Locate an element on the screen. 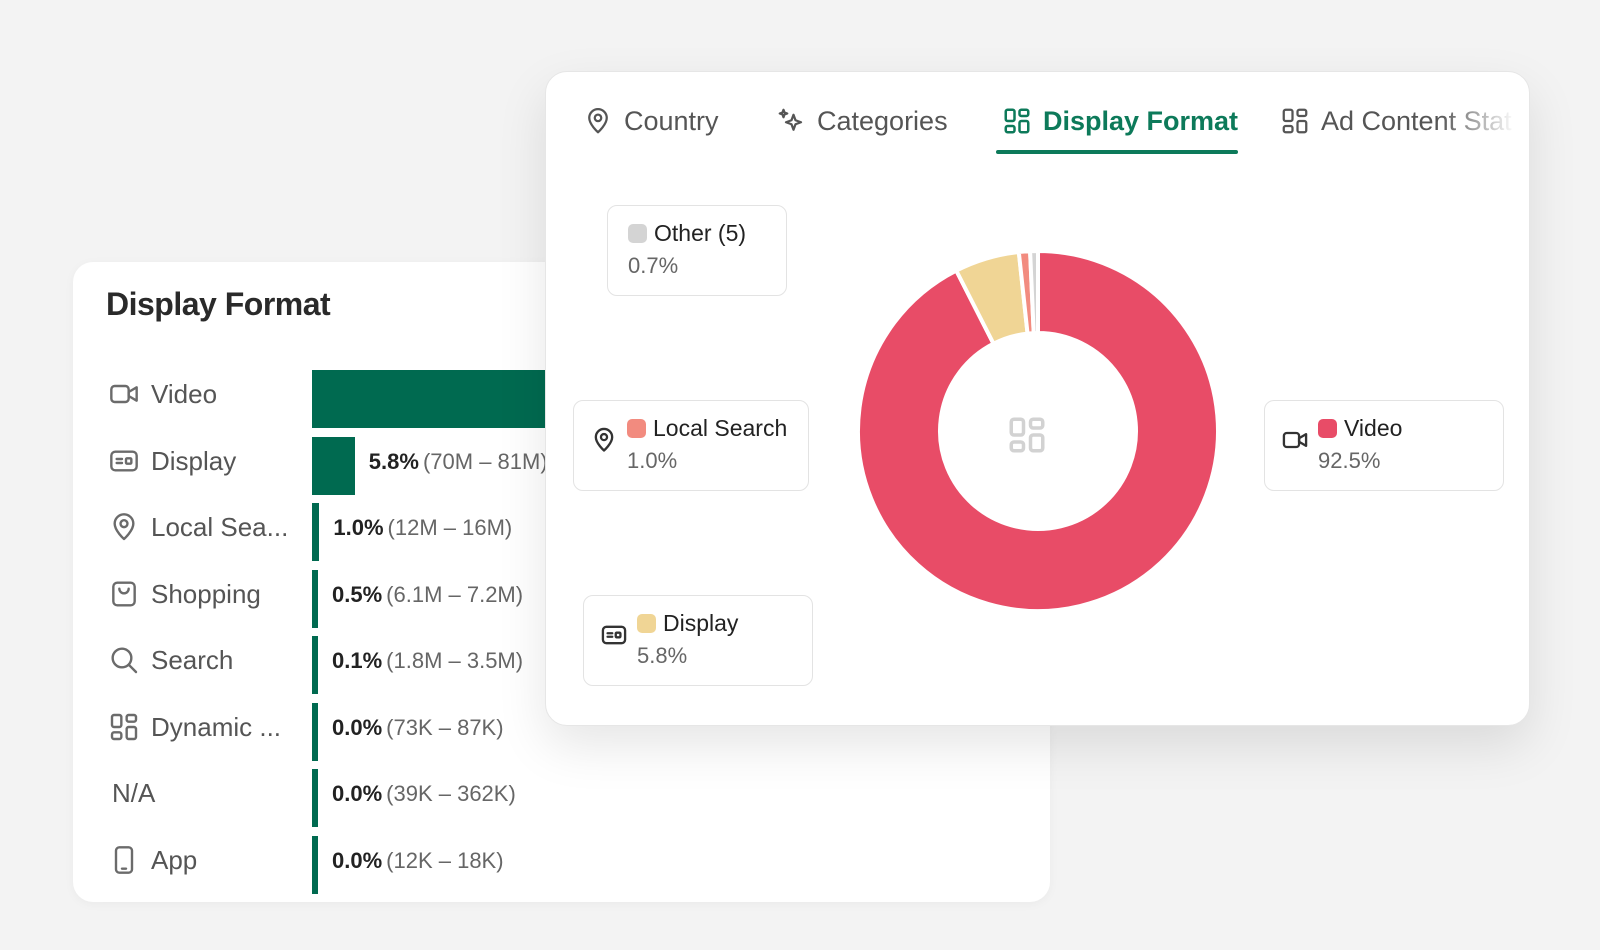  donut-slice-video is located at coordinates (1038, 431).